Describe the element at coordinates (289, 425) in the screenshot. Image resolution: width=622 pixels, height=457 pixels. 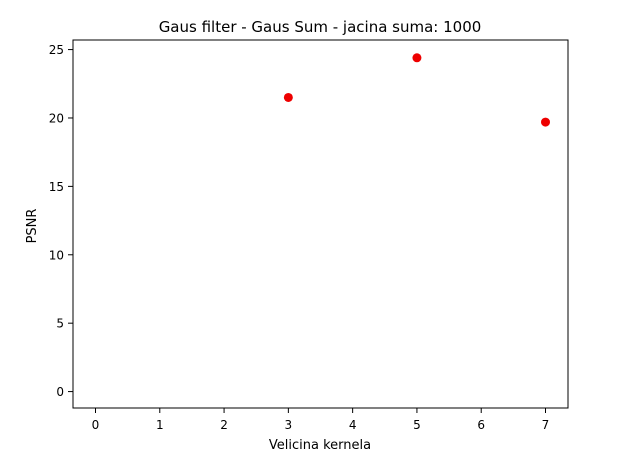
I see `x-tick-label: 3` at that location.